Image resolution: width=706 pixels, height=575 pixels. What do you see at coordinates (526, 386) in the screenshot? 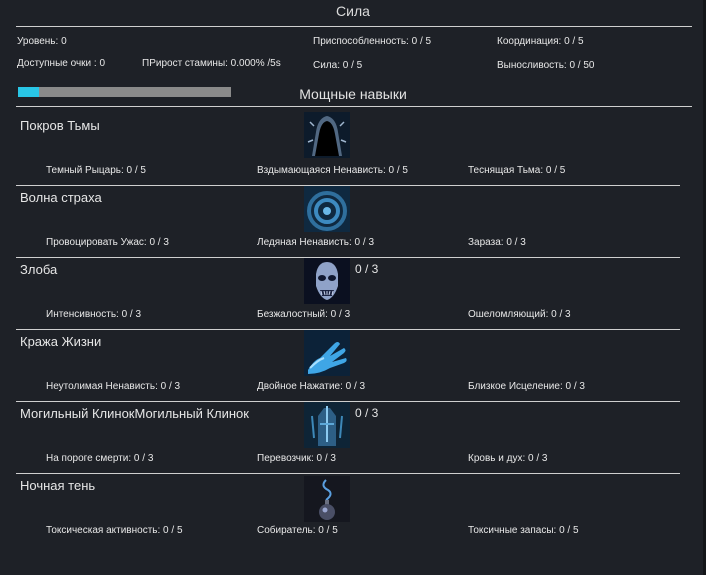
I see `subskill: Близкое Исцеление: 0 / 3` at bounding box center [526, 386].